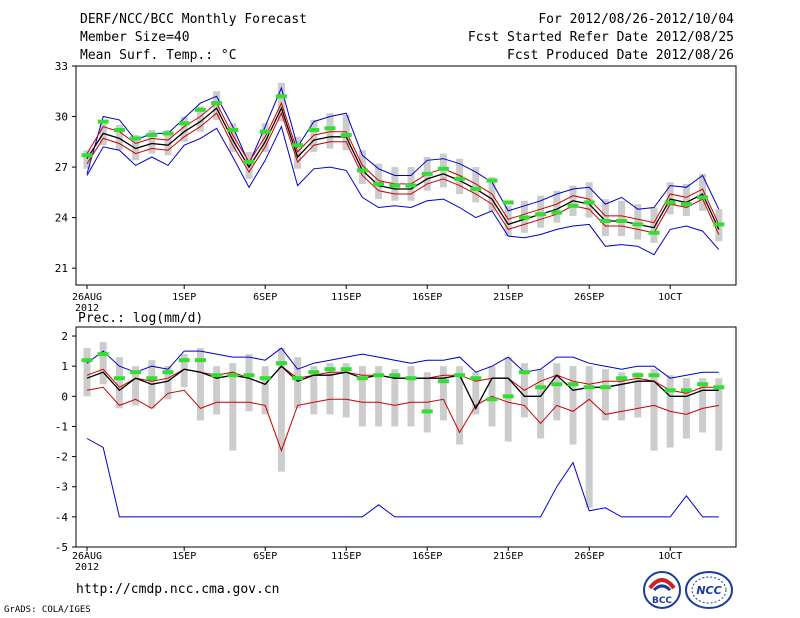  Describe the element at coordinates (402, 363) in the screenshot. I see `precipitation-max-line` at that location.